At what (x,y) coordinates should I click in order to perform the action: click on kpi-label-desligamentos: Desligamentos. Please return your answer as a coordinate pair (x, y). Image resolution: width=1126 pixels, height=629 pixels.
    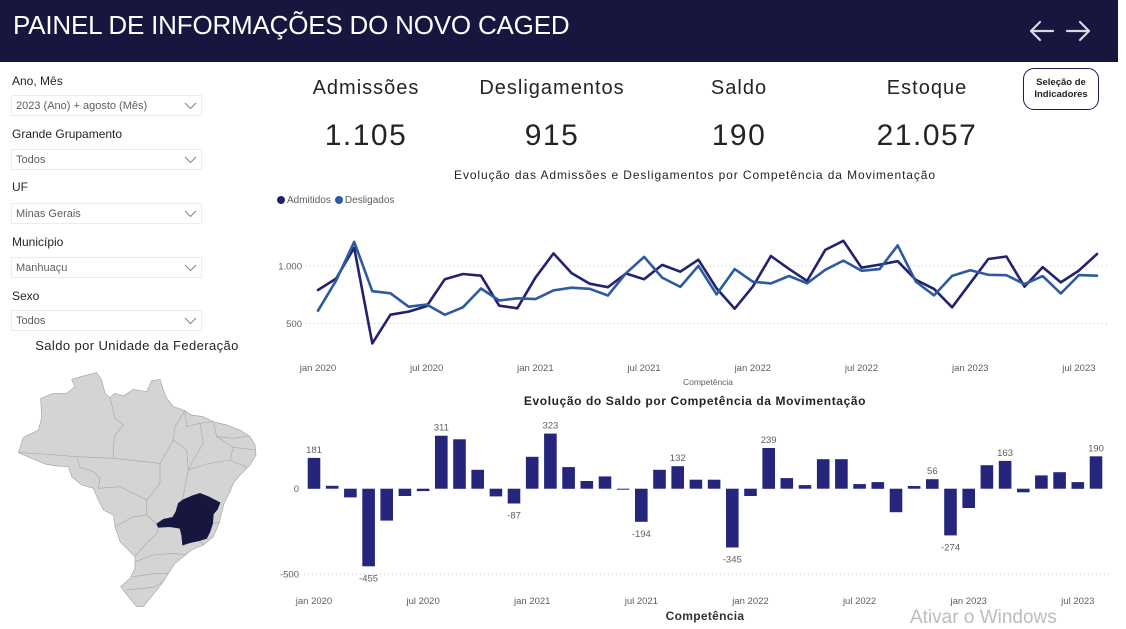
    Looking at the image, I should click on (552, 88).